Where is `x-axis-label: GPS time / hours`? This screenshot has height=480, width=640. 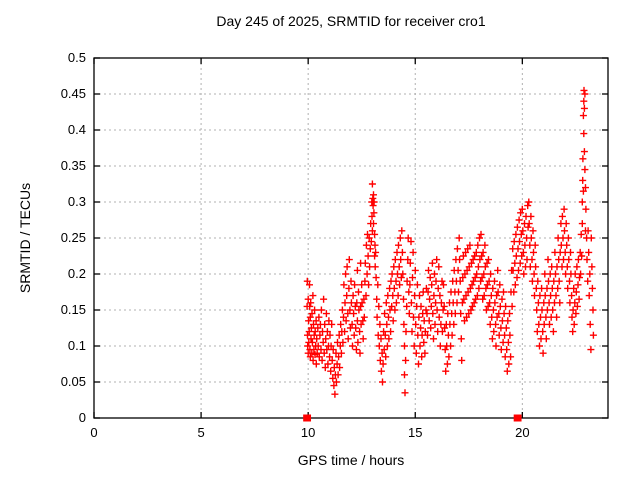
x-axis-label: GPS time / hours is located at coordinates (351, 460).